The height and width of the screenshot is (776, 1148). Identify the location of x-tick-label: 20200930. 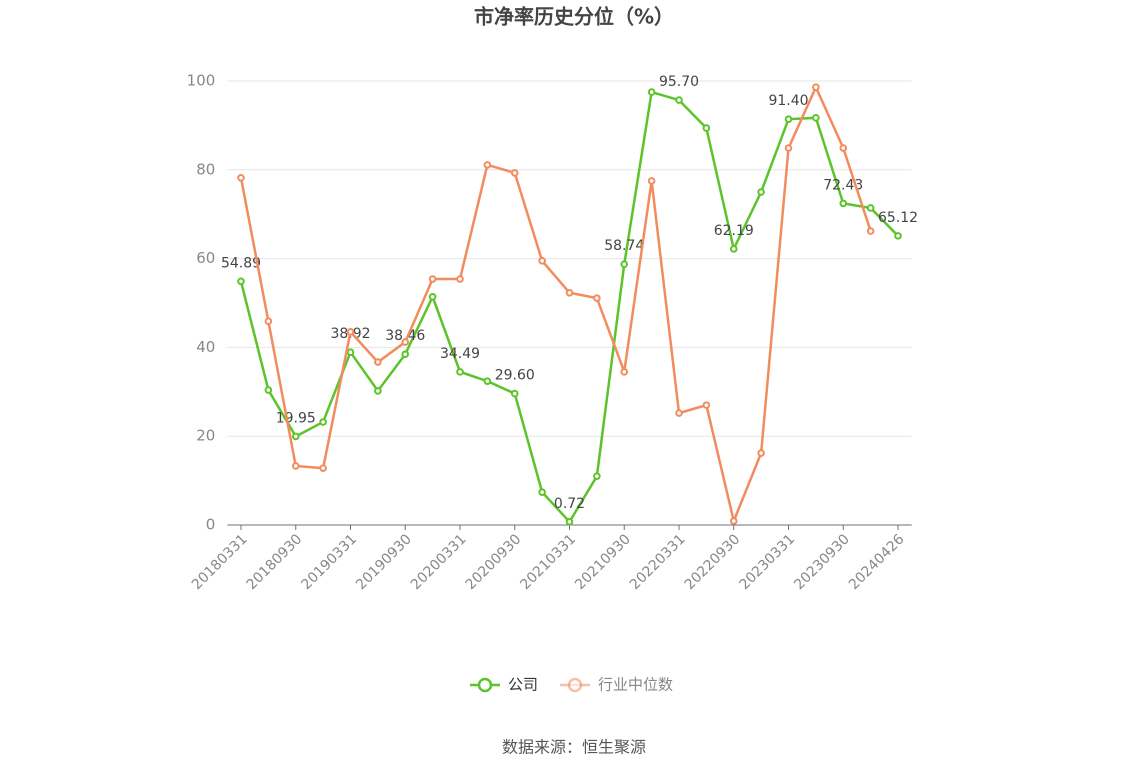
(494, 562).